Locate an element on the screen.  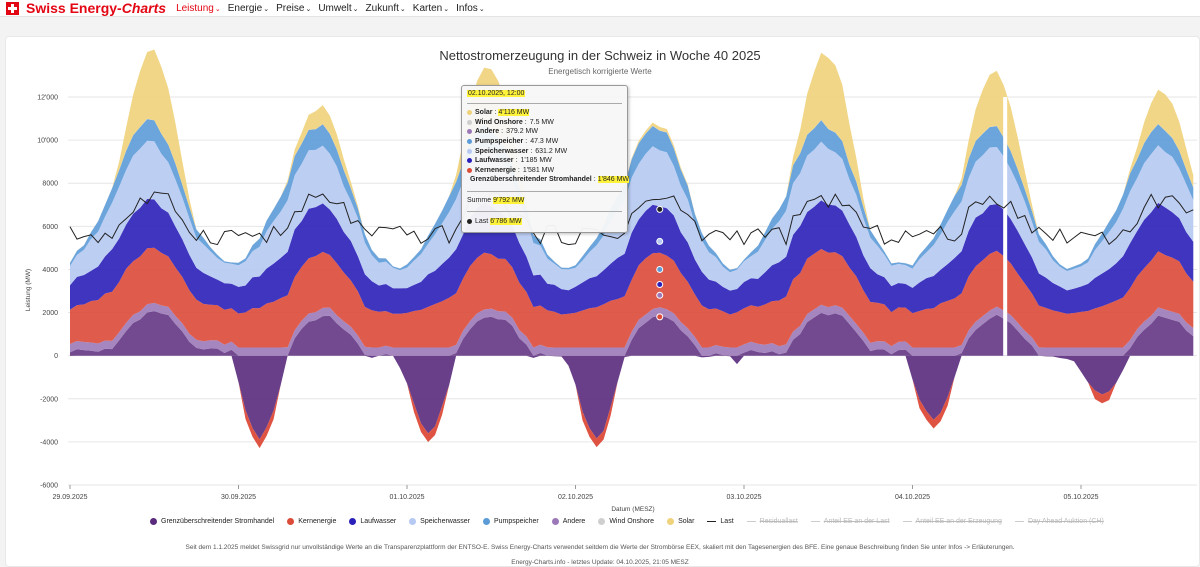
y-tick-label: 6000 is located at coordinates (50, 227).